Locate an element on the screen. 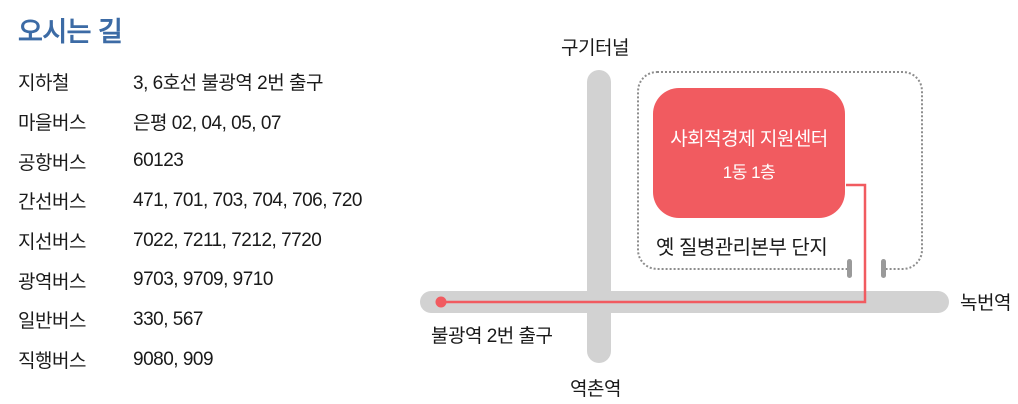  transit-label: 간선버스 is located at coordinates (52, 203).